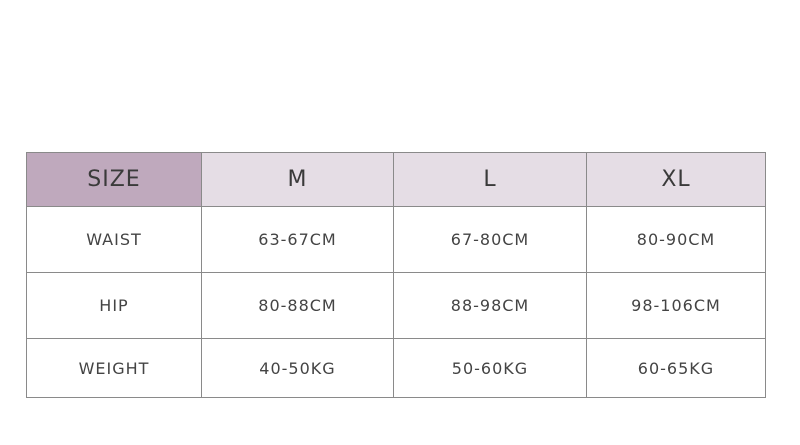 The image size is (800, 445). I want to click on cell: 88-98CM, so click(490, 305).